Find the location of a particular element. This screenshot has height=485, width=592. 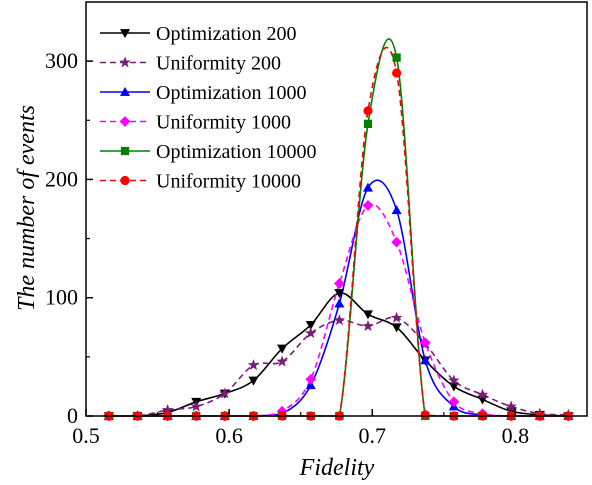

x-axis-ticks: 0.5 0.6 0.7 0.8 is located at coordinates (300, 428).